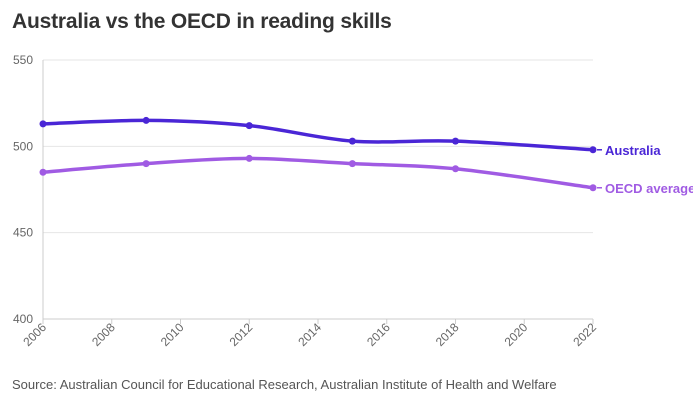  I want to click on x-tick-label: 2008, so click(103, 334).